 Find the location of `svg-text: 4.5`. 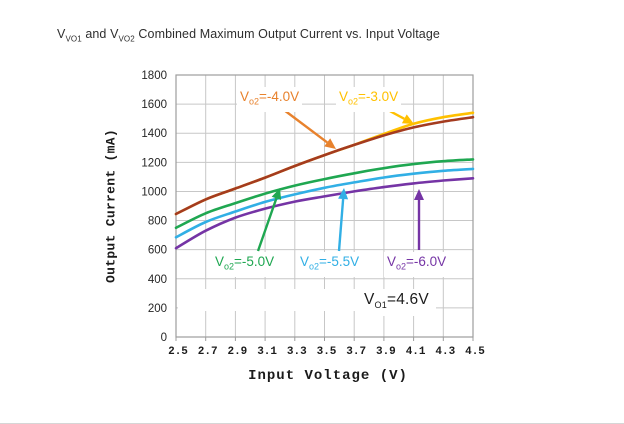

svg-text: 4.5 is located at coordinates (475, 352).